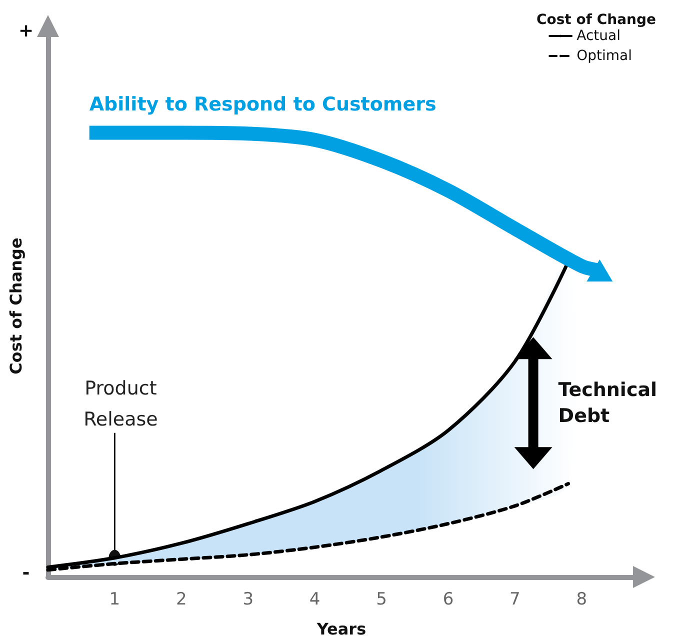 This screenshot has width=675, height=643. I want to click on series-label: Ability to Respond to Customers, so click(262, 105).